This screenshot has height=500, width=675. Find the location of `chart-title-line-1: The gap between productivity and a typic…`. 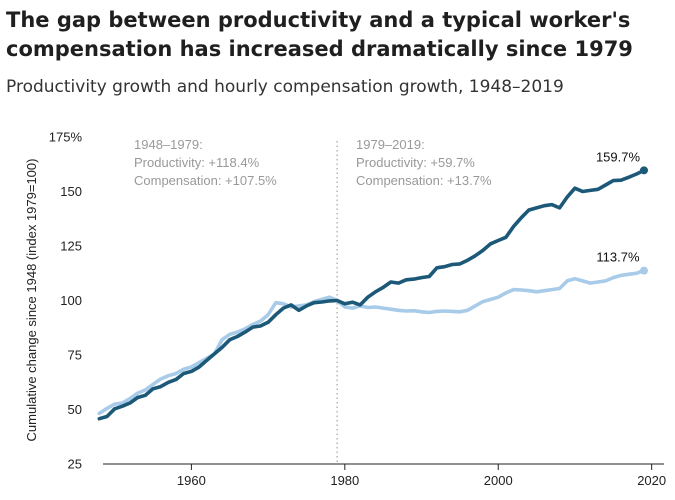

chart-title-line-1: The gap between productivity and a typic… is located at coordinates (318, 20).